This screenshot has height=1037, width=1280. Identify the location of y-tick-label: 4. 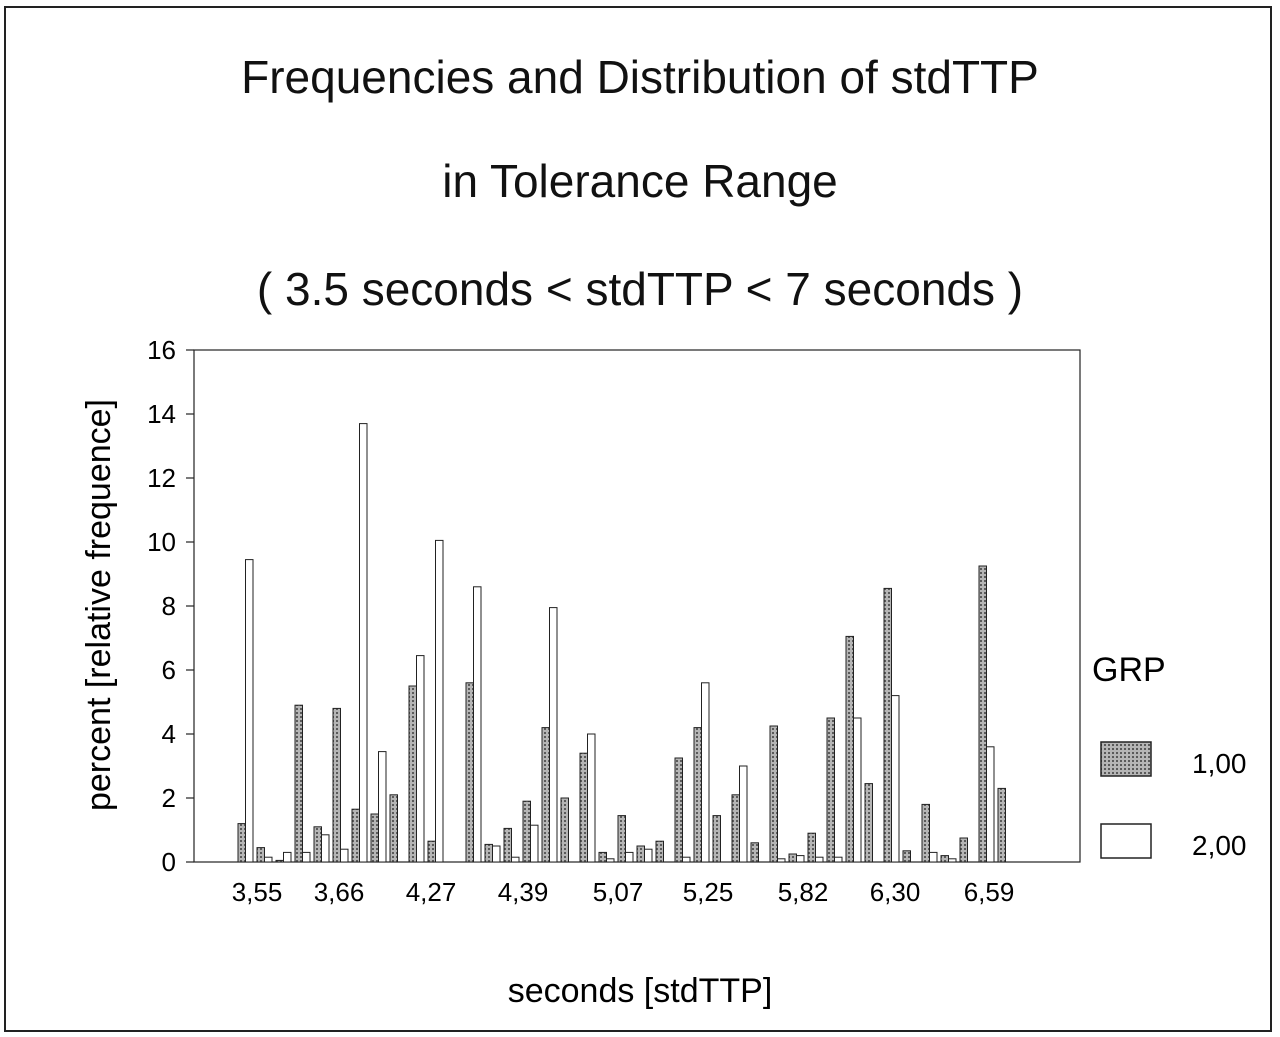
(169, 734).